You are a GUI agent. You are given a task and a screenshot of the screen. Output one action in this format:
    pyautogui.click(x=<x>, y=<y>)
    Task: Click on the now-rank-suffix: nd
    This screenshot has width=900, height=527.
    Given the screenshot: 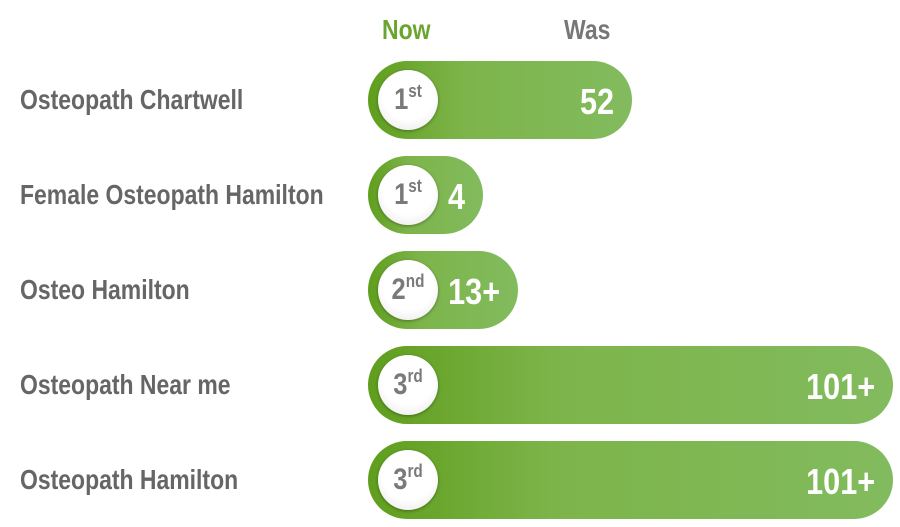 What is the action you would take?
    pyautogui.click(x=415, y=281)
    